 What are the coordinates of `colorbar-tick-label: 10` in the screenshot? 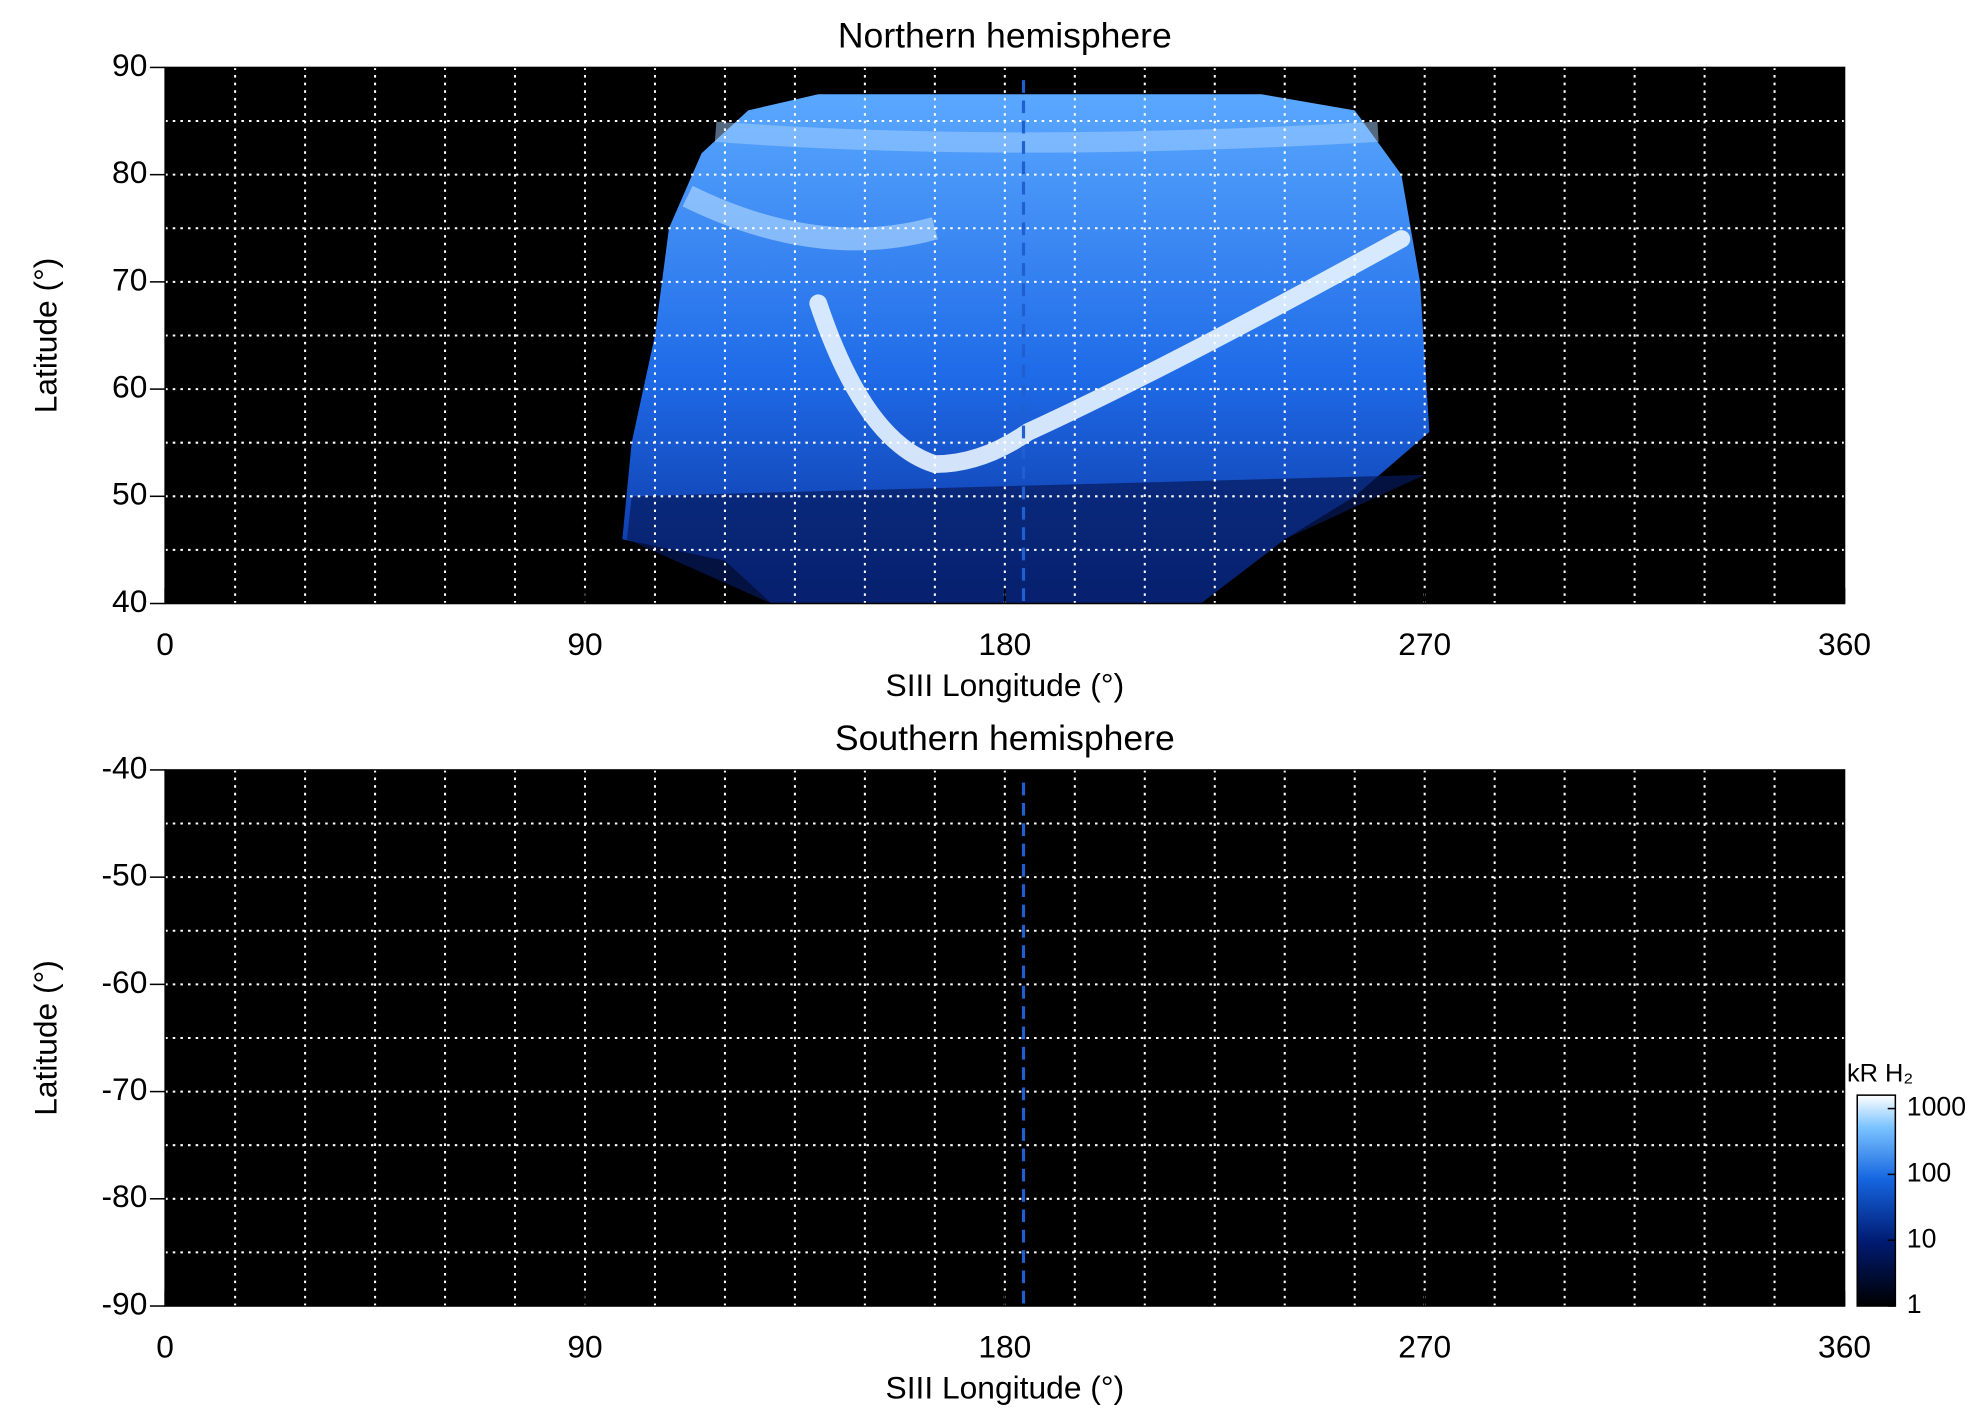 It's located at (1922, 1238).